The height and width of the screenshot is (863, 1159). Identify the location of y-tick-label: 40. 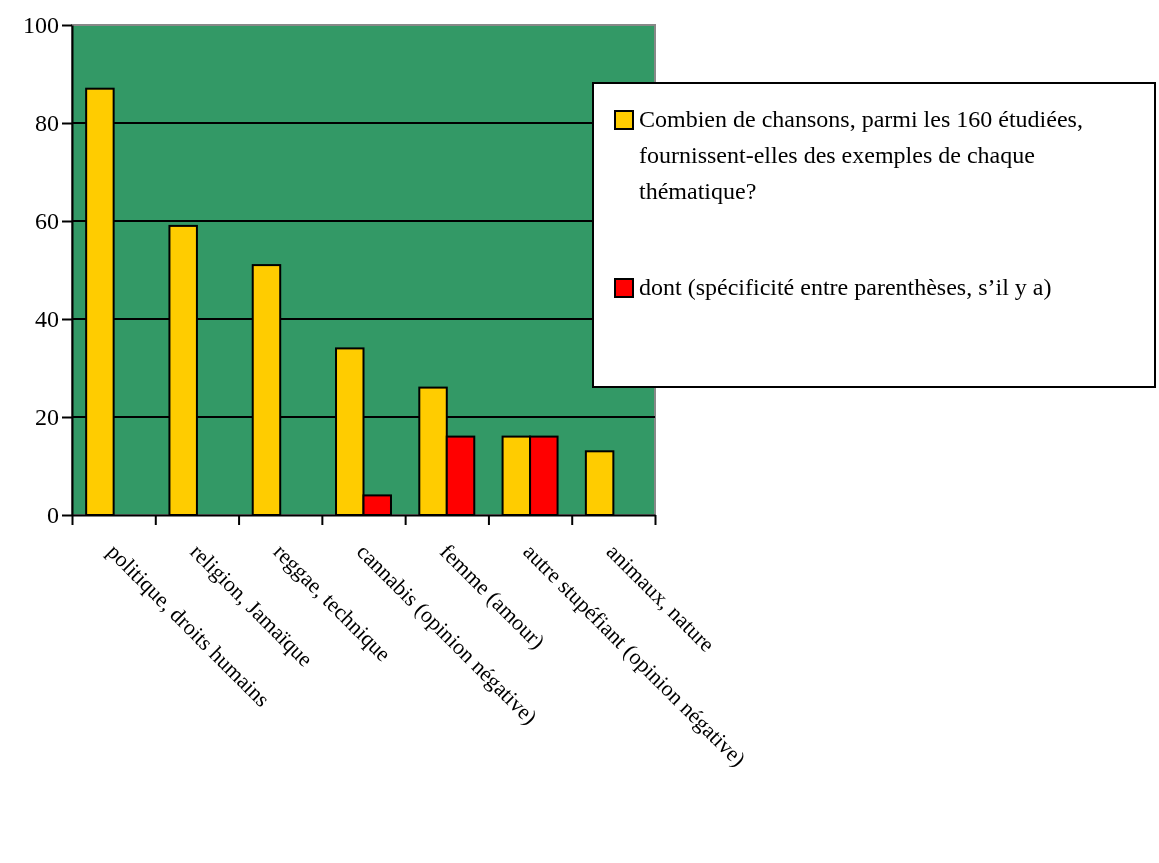
(47, 319).